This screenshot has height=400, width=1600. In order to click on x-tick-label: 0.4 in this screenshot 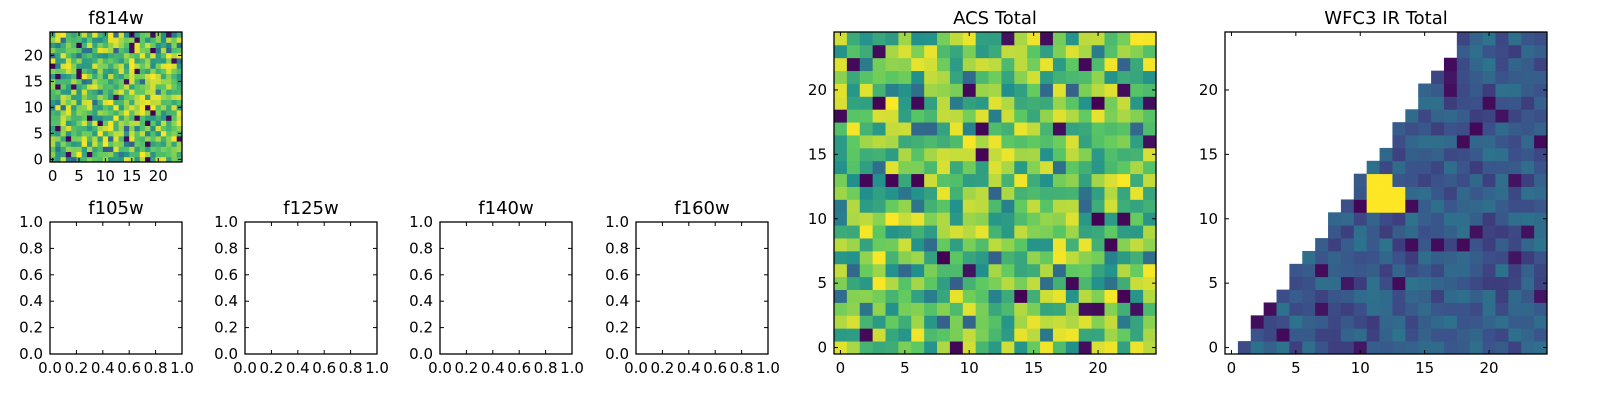, I will do `click(689, 368)`.